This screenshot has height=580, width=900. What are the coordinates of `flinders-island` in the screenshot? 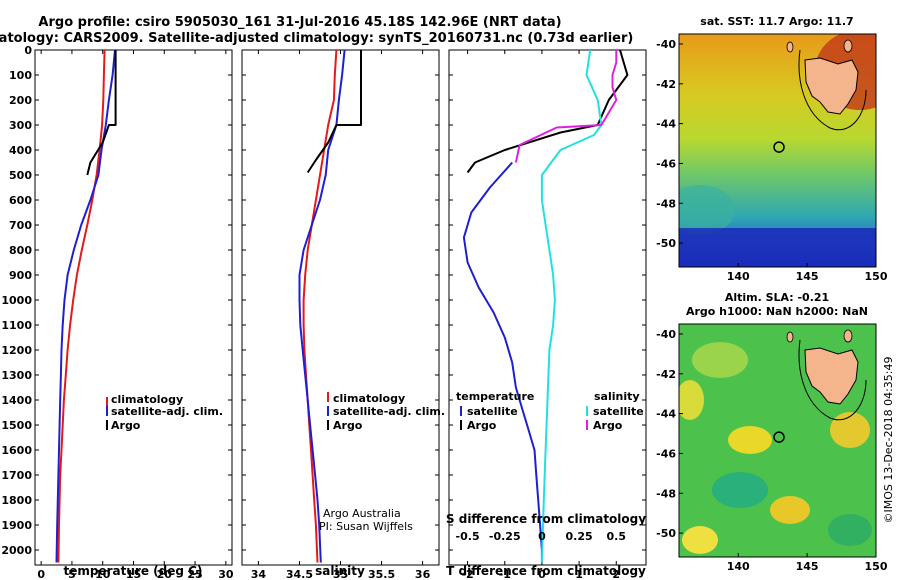 It's located at (848, 336).